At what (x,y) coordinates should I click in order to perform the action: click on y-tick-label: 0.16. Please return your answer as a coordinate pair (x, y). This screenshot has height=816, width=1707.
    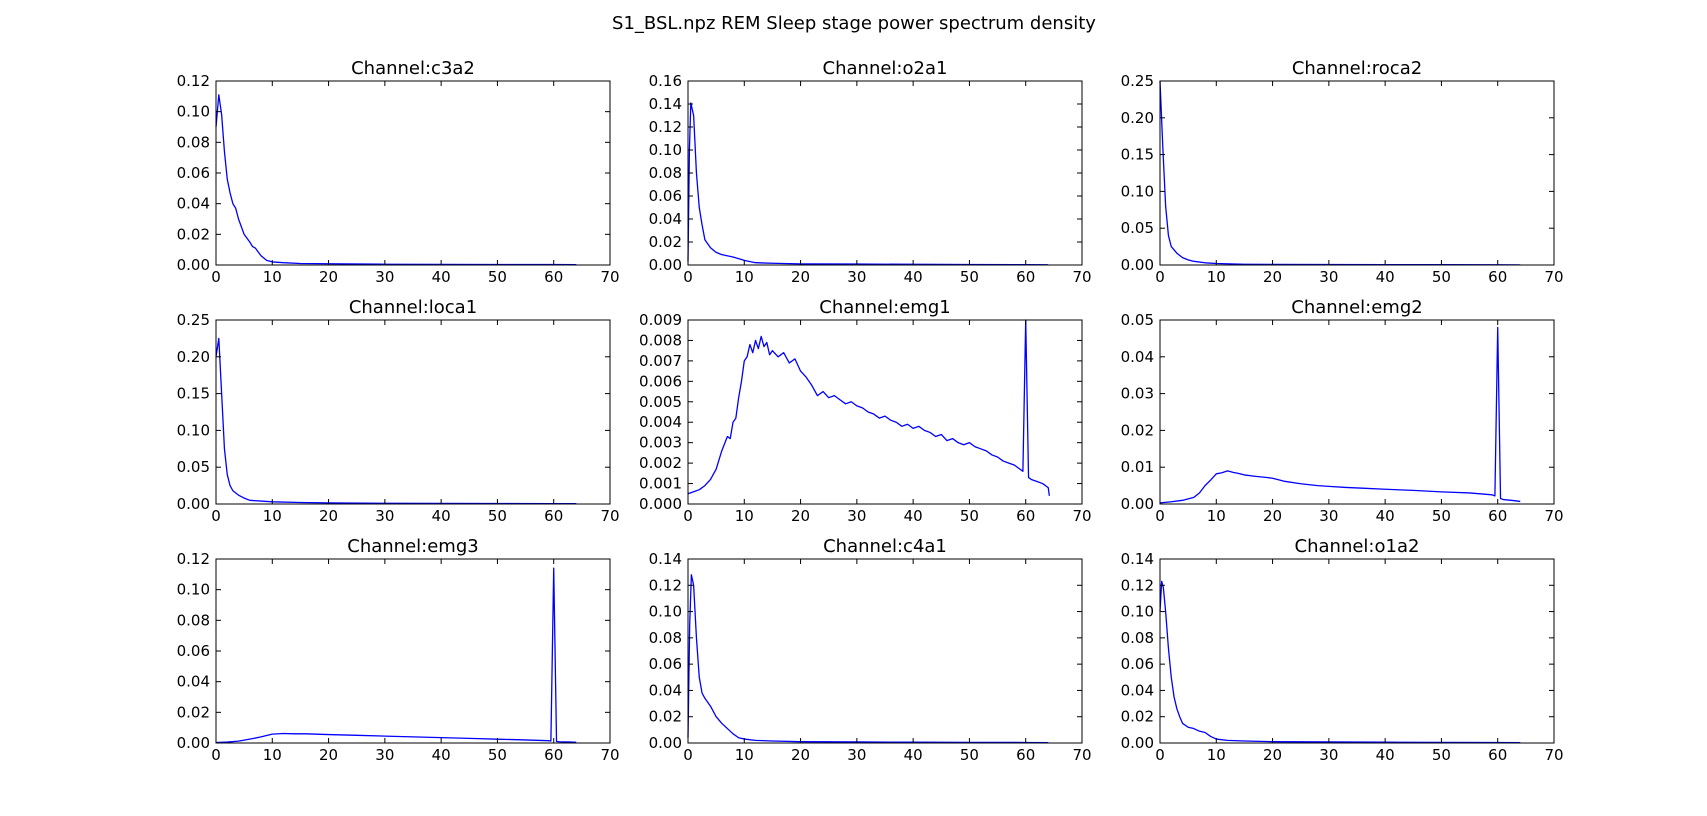
    Looking at the image, I should click on (665, 81).